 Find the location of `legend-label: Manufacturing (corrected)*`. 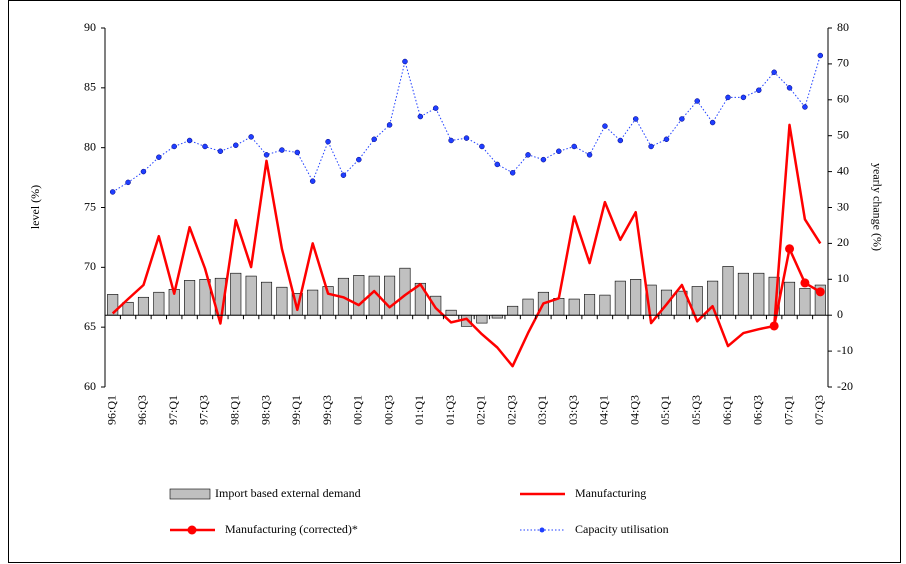

legend-label: Manufacturing (corrected)* is located at coordinates (291, 529).